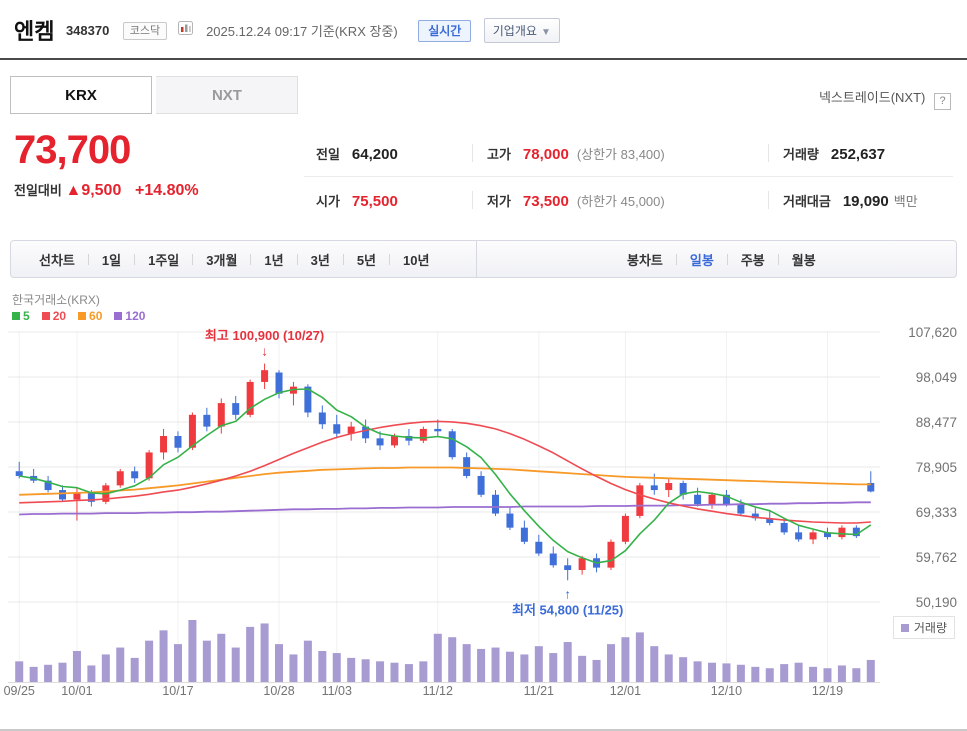 This screenshot has height=731, width=967. Describe the element at coordinates (87, 30) in the screenshot. I see `stock-code: 348370` at that location.